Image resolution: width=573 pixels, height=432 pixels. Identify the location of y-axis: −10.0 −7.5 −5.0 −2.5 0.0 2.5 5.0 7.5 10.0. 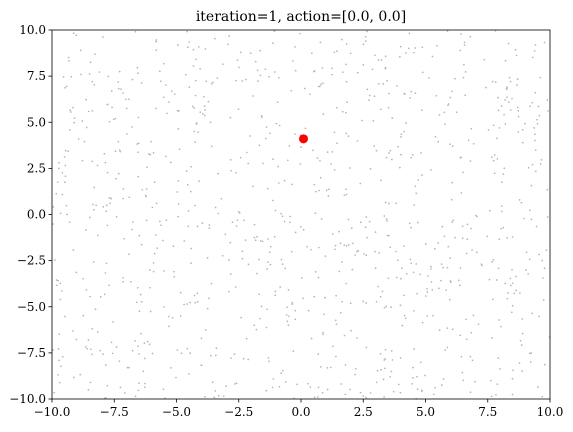
(30, 214).